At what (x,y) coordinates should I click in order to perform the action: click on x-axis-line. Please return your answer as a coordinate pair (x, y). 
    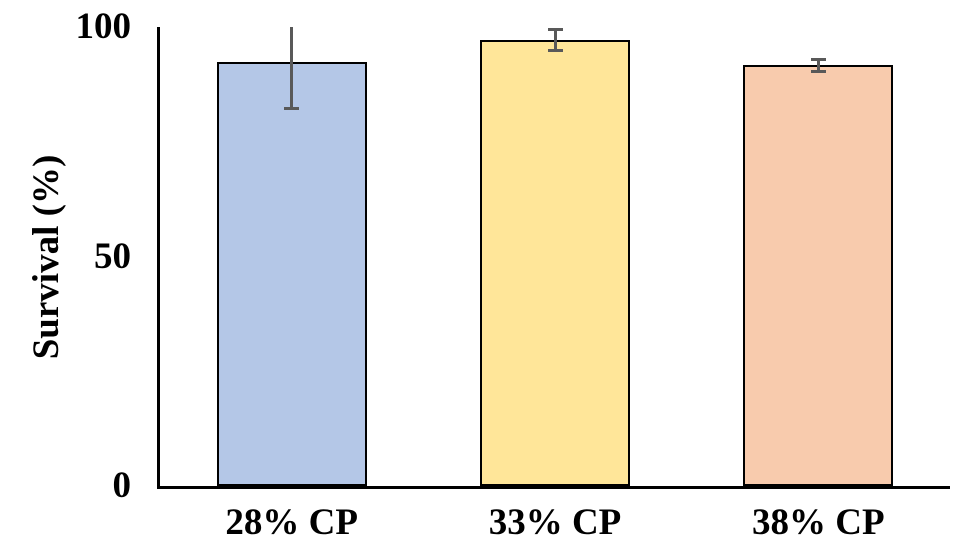
    Looking at the image, I should click on (553, 487).